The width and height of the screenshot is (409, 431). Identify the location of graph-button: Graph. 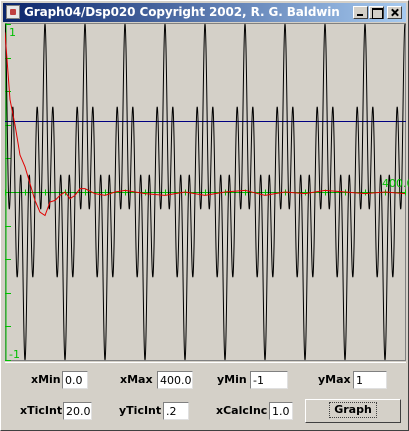
(353, 411).